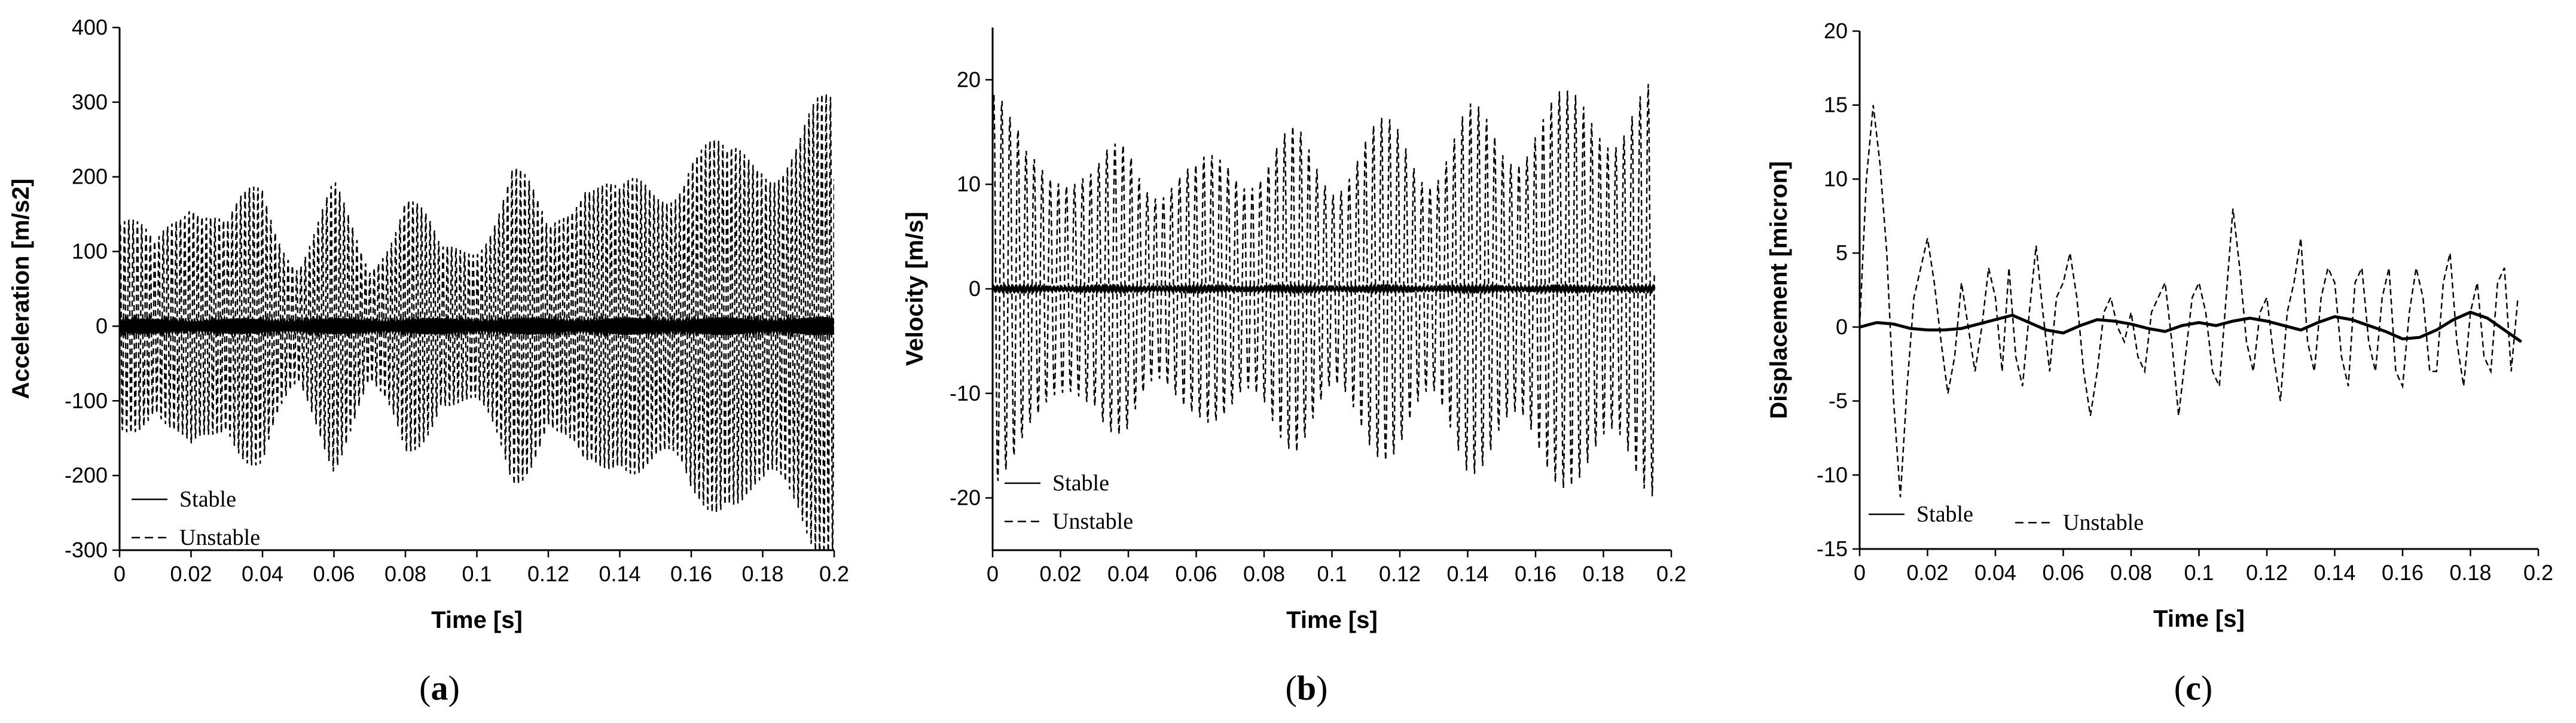 The image size is (2576, 723). I want to click on y-tick-label: 400, so click(90, 27).